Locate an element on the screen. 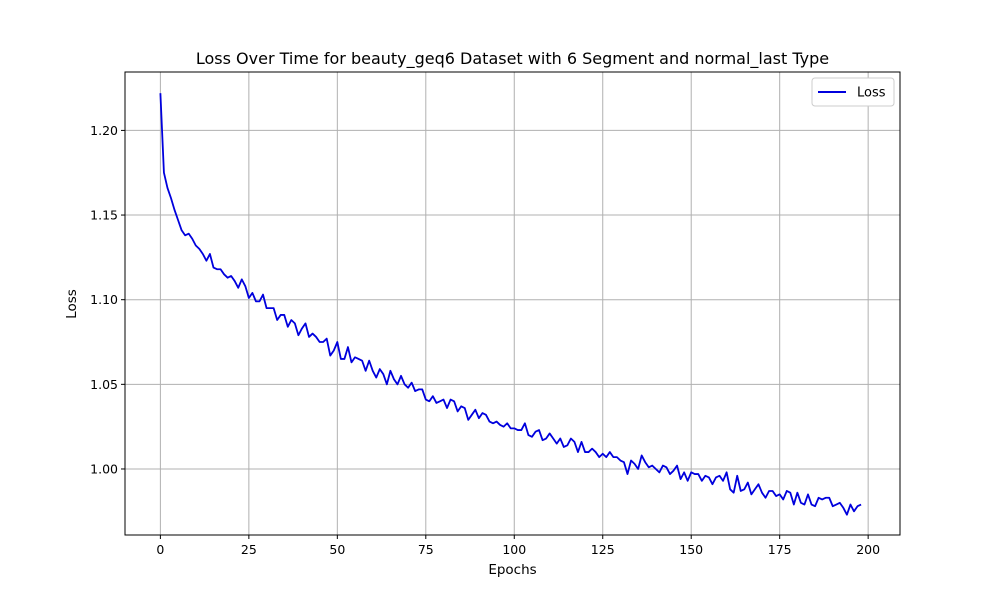 The height and width of the screenshot is (600, 1000). y-tick-label: 1.20 is located at coordinates (104, 130).